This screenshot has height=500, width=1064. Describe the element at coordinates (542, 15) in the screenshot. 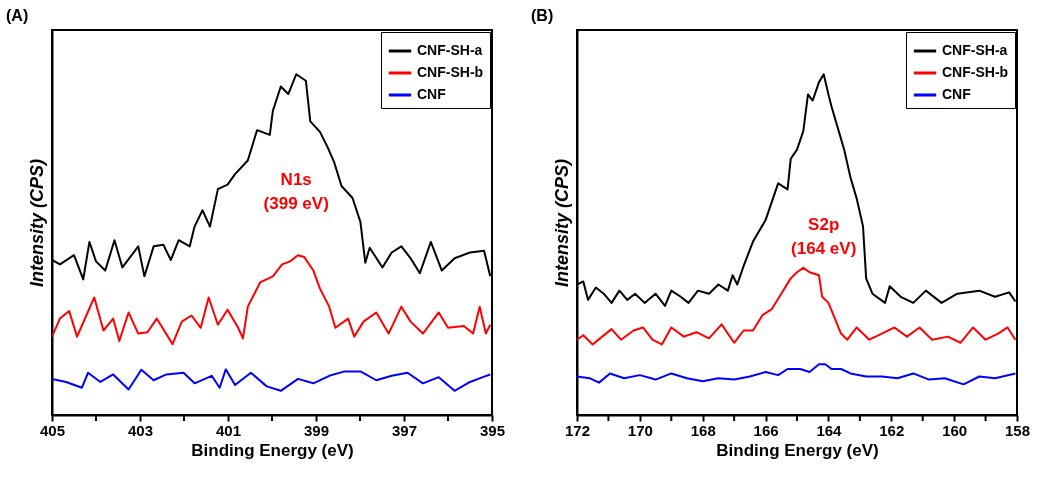

I see `chart-title: (B)` at that location.